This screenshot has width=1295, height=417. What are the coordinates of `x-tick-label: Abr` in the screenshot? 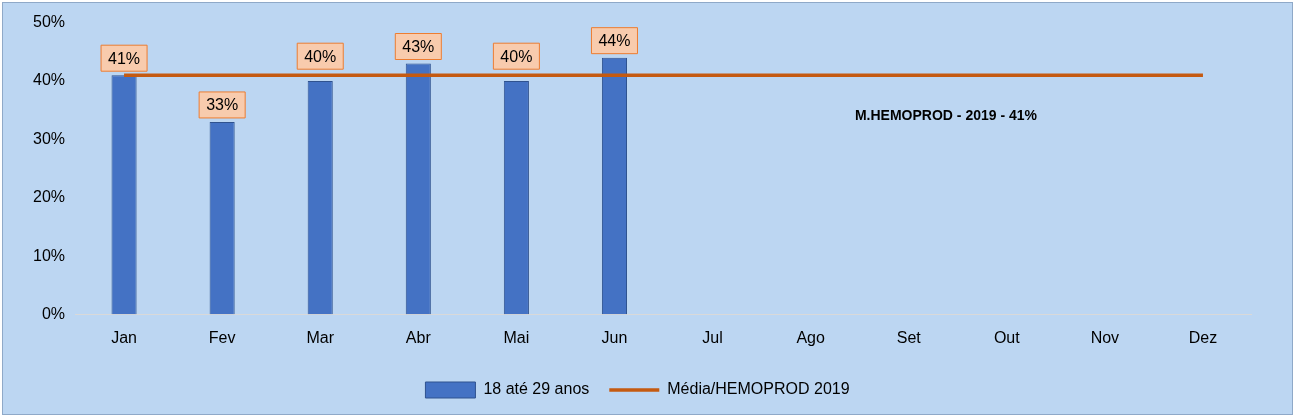 It's located at (418, 337).